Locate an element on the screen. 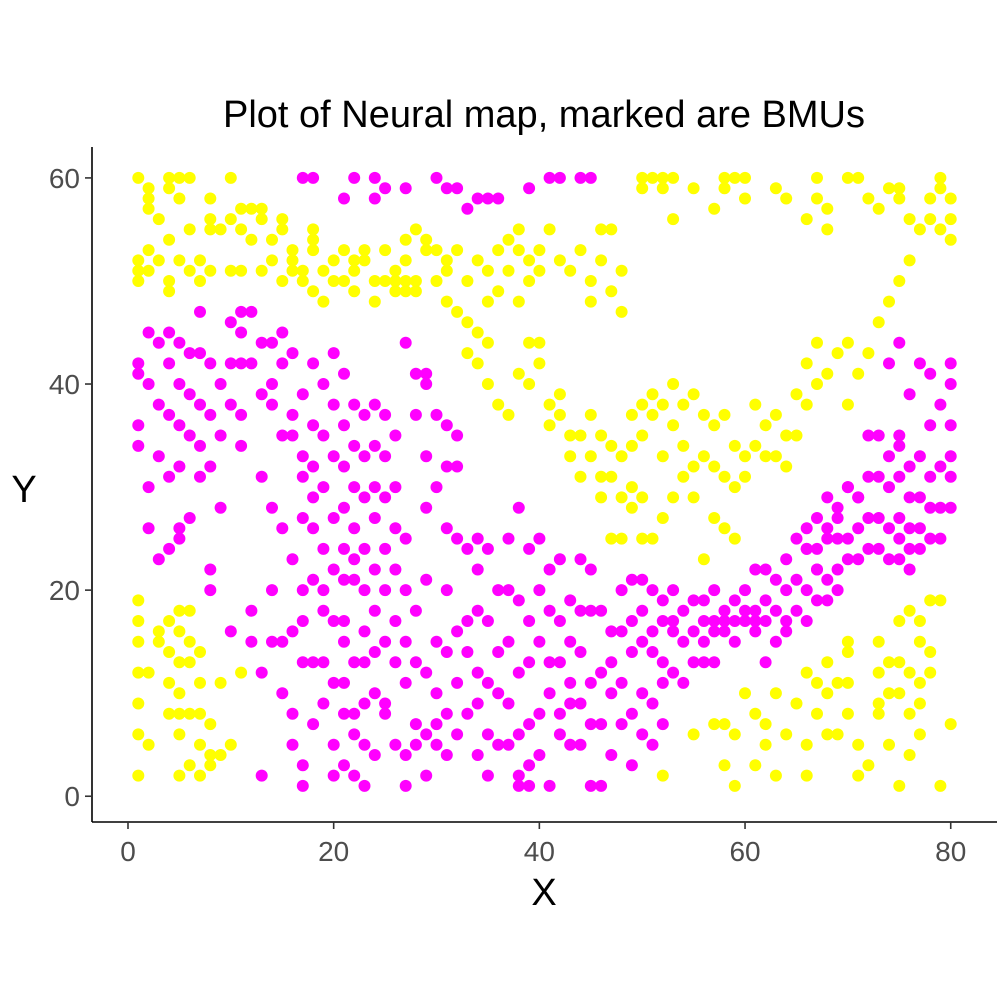 The image size is (1008, 1008). y-axis-label: Y is located at coordinates (23, 490).